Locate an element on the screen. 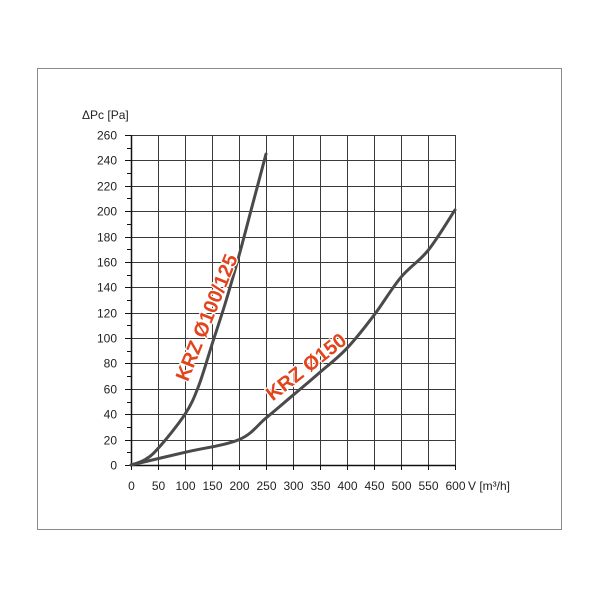 The height and width of the screenshot is (600, 600). y-axis-label: ΔPc [Pa] is located at coordinates (105, 115).